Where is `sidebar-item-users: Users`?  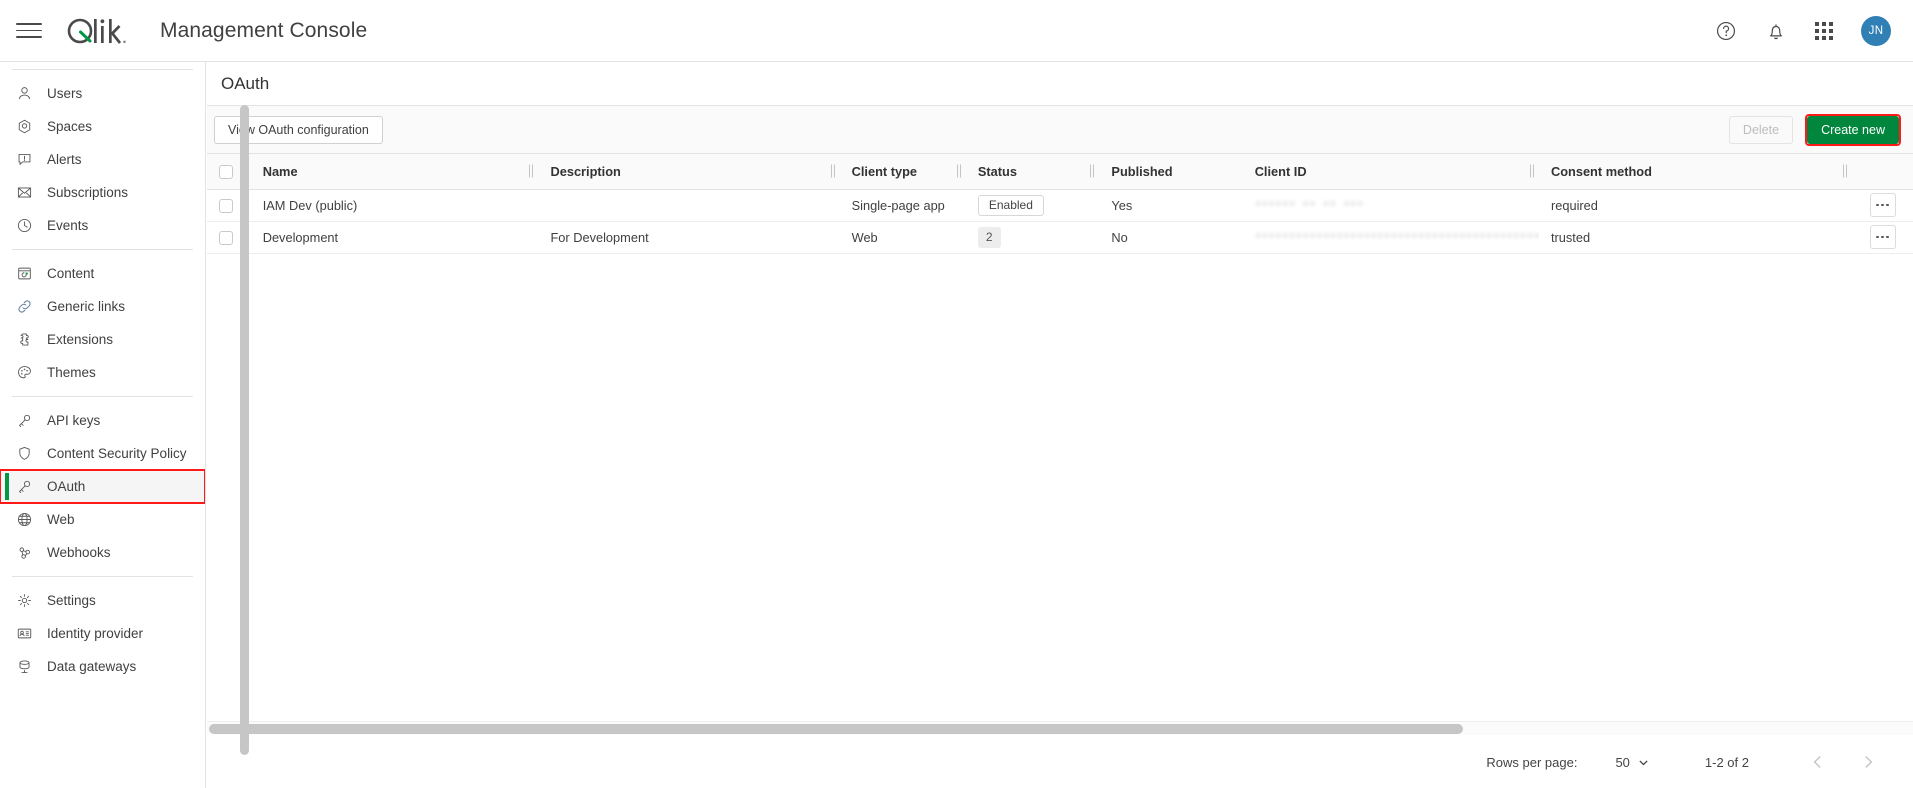 sidebar-item-users: Users is located at coordinates (102, 93).